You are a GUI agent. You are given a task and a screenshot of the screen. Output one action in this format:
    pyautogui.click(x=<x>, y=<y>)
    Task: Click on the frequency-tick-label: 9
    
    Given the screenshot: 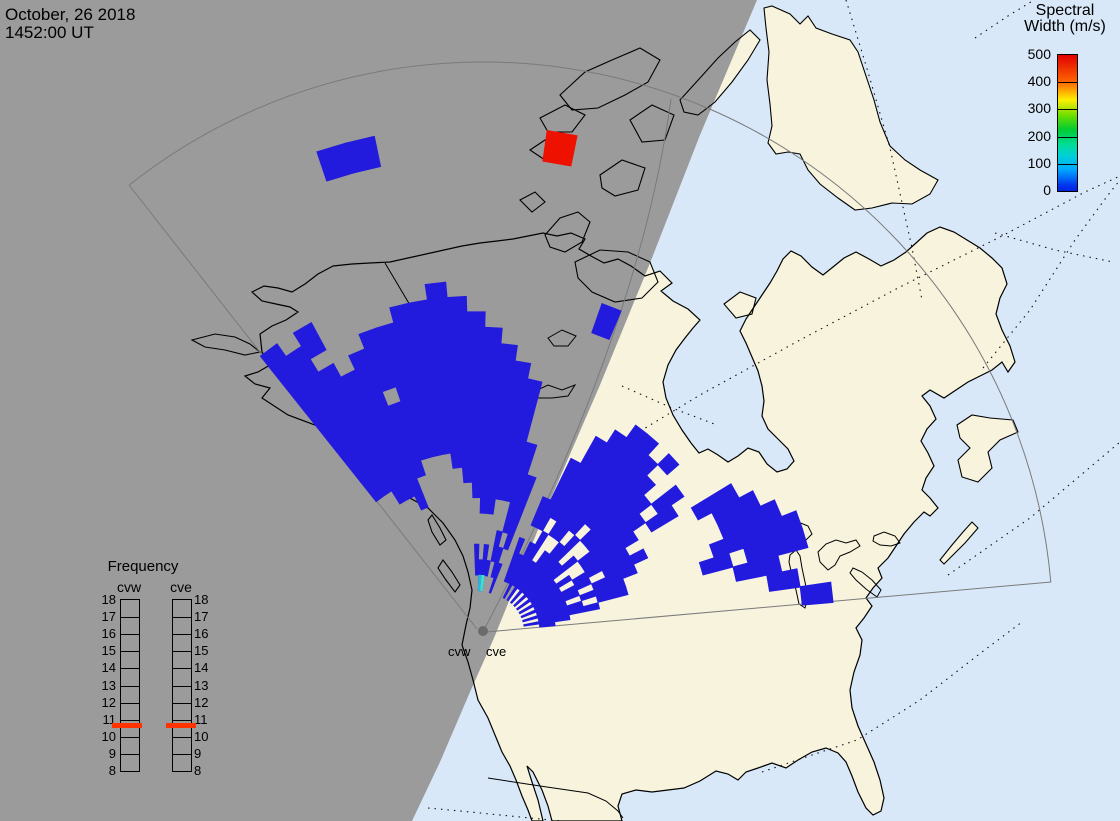 What is the action you would take?
    pyautogui.click(x=198, y=753)
    